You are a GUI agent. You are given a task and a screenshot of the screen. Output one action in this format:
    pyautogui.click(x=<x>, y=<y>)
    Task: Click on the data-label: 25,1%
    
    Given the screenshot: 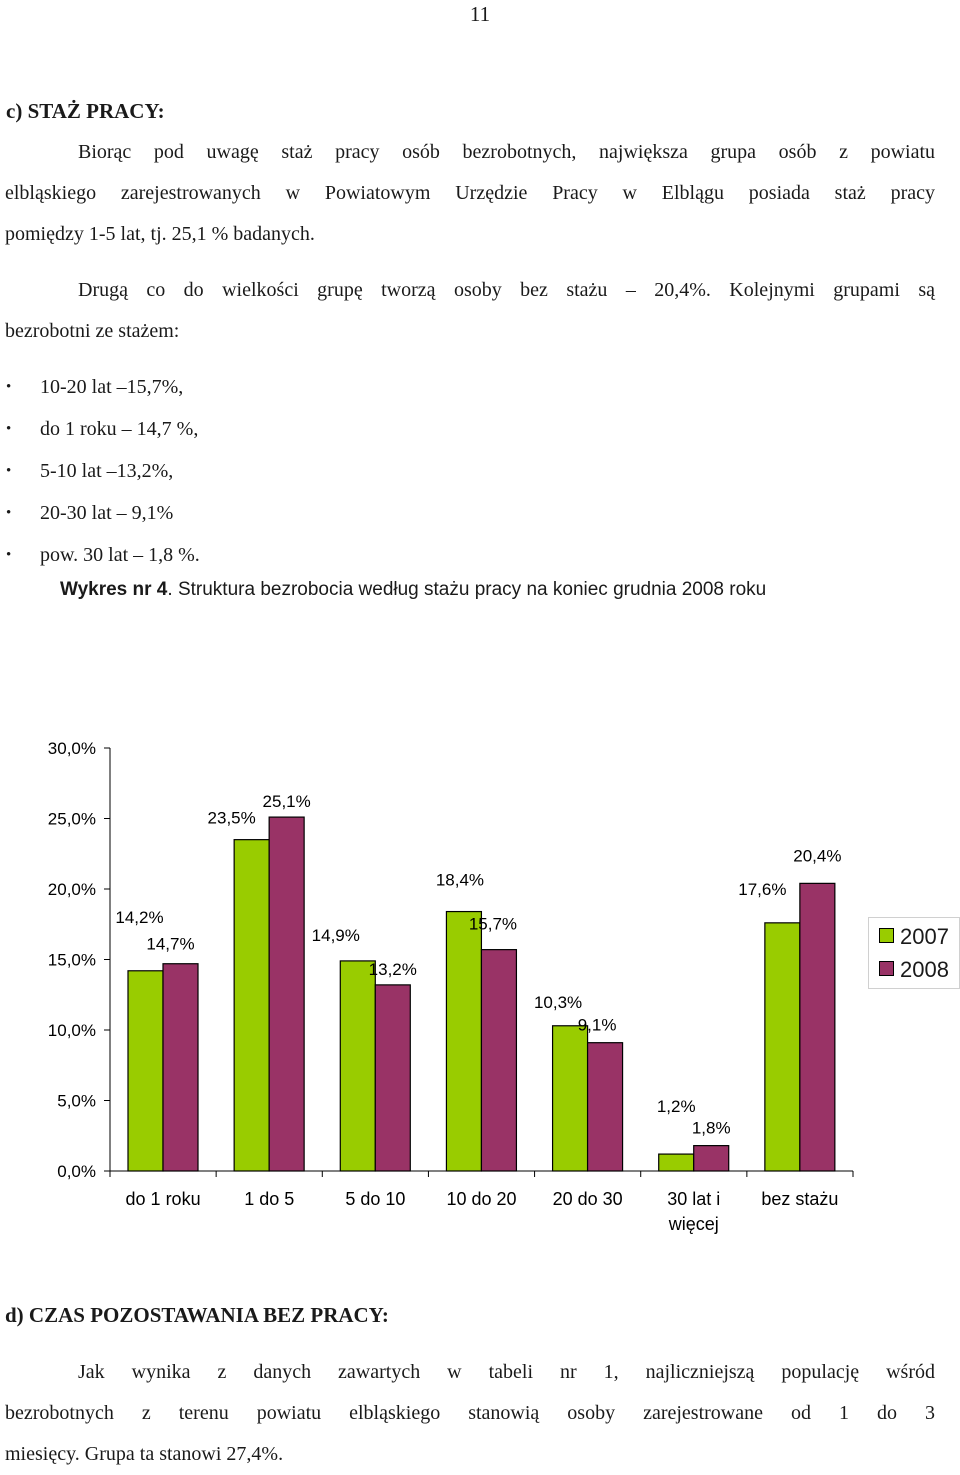 What is the action you would take?
    pyautogui.click(x=287, y=801)
    